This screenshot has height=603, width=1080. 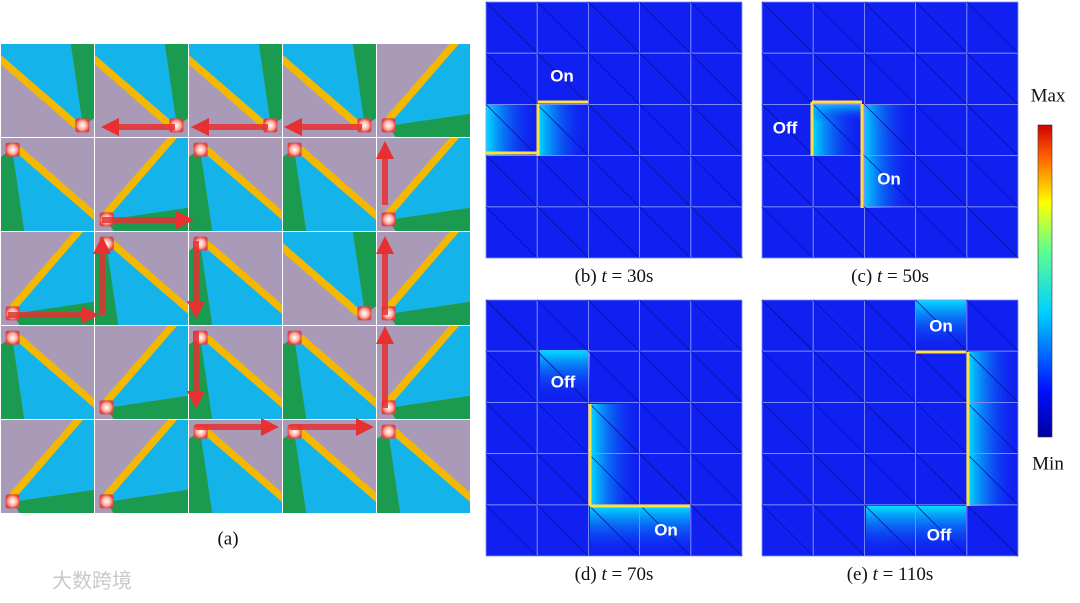 I want to click on caption-value: = 110s, so click(x=908, y=574).